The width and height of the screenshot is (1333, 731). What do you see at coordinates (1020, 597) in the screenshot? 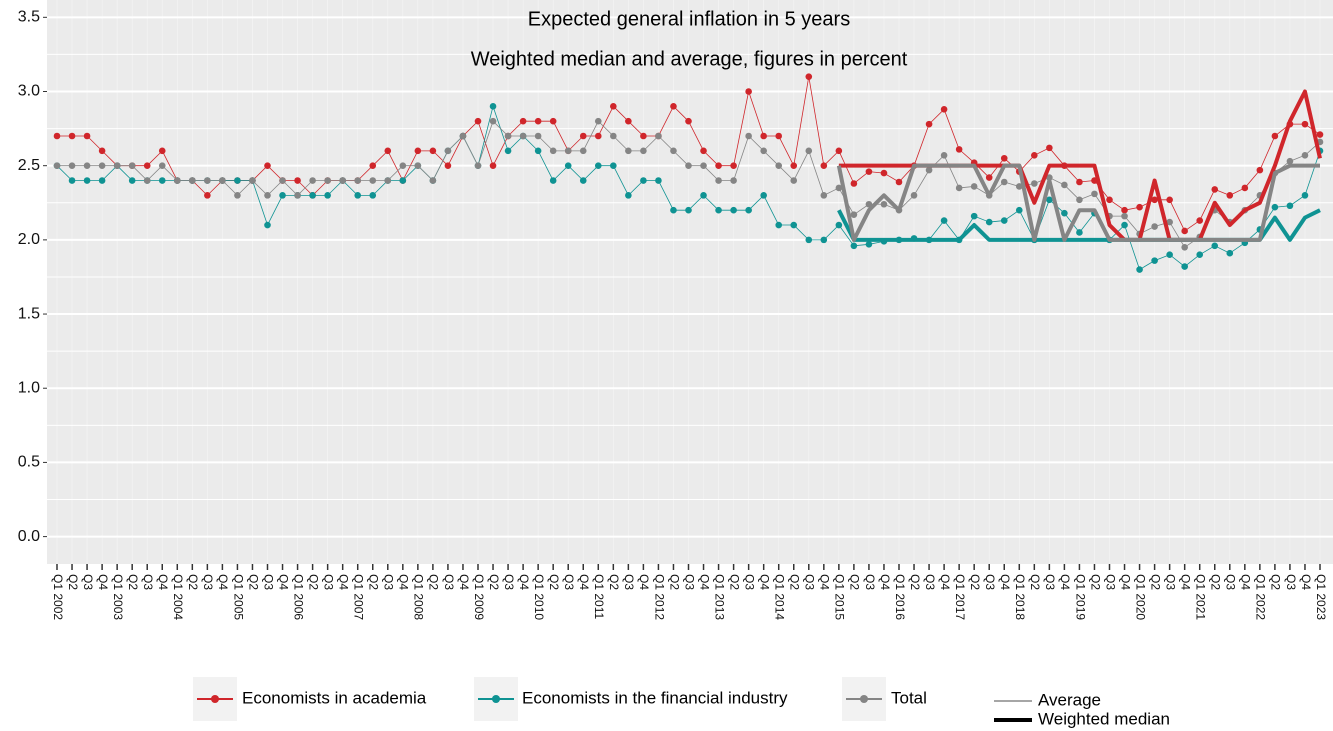
I see `x-tick-label: Q1 2018` at bounding box center [1020, 597].